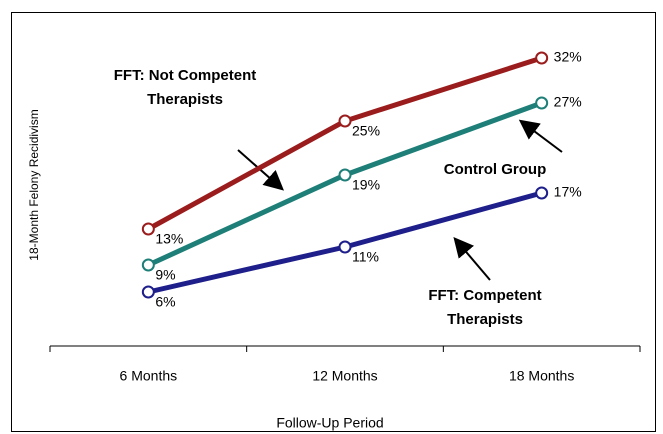 The image size is (663, 434). What do you see at coordinates (568, 192) in the screenshot?
I see `data-label: 17%` at bounding box center [568, 192].